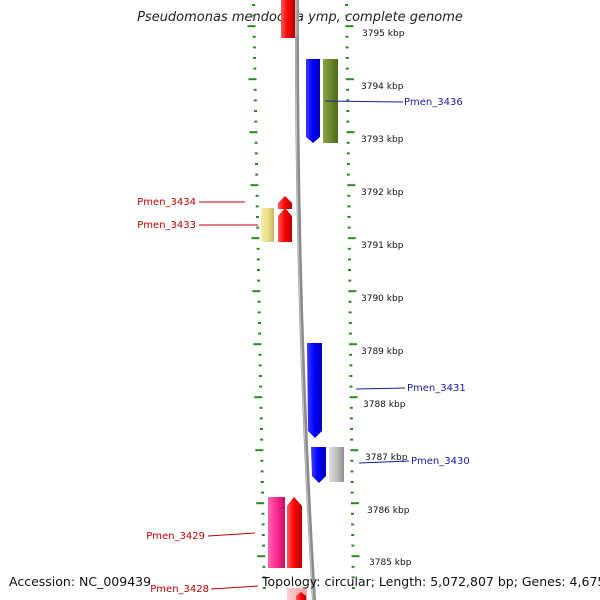 The height and width of the screenshot is (600, 600). I want to click on right-tick-ladder, so click(352, 296).